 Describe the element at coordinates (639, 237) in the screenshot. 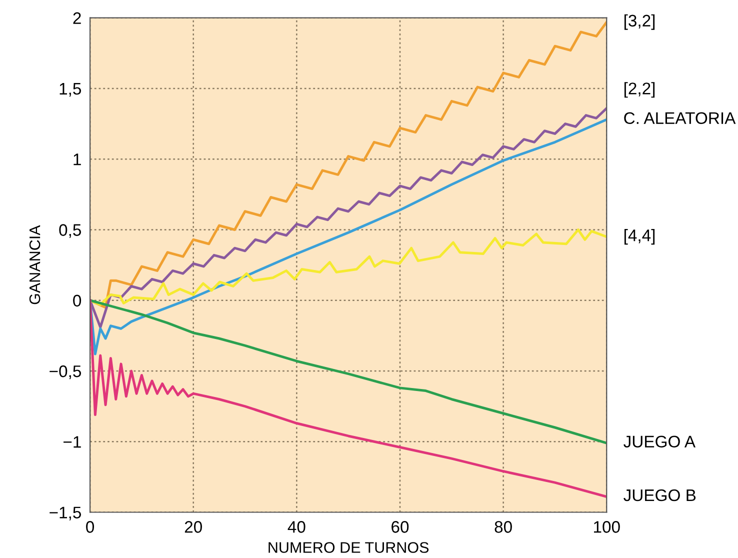

I see `series-label: [4,4]` at that location.